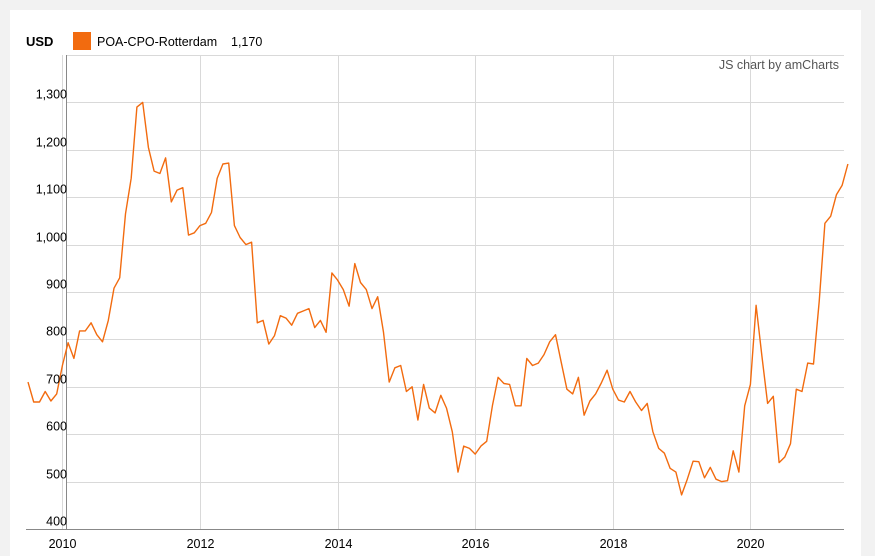 The width and height of the screenshot is (875, 556). Describe the element at coordinates (51, 238) in the screenshot. I see `y-tick-label: 1,000` at that location.